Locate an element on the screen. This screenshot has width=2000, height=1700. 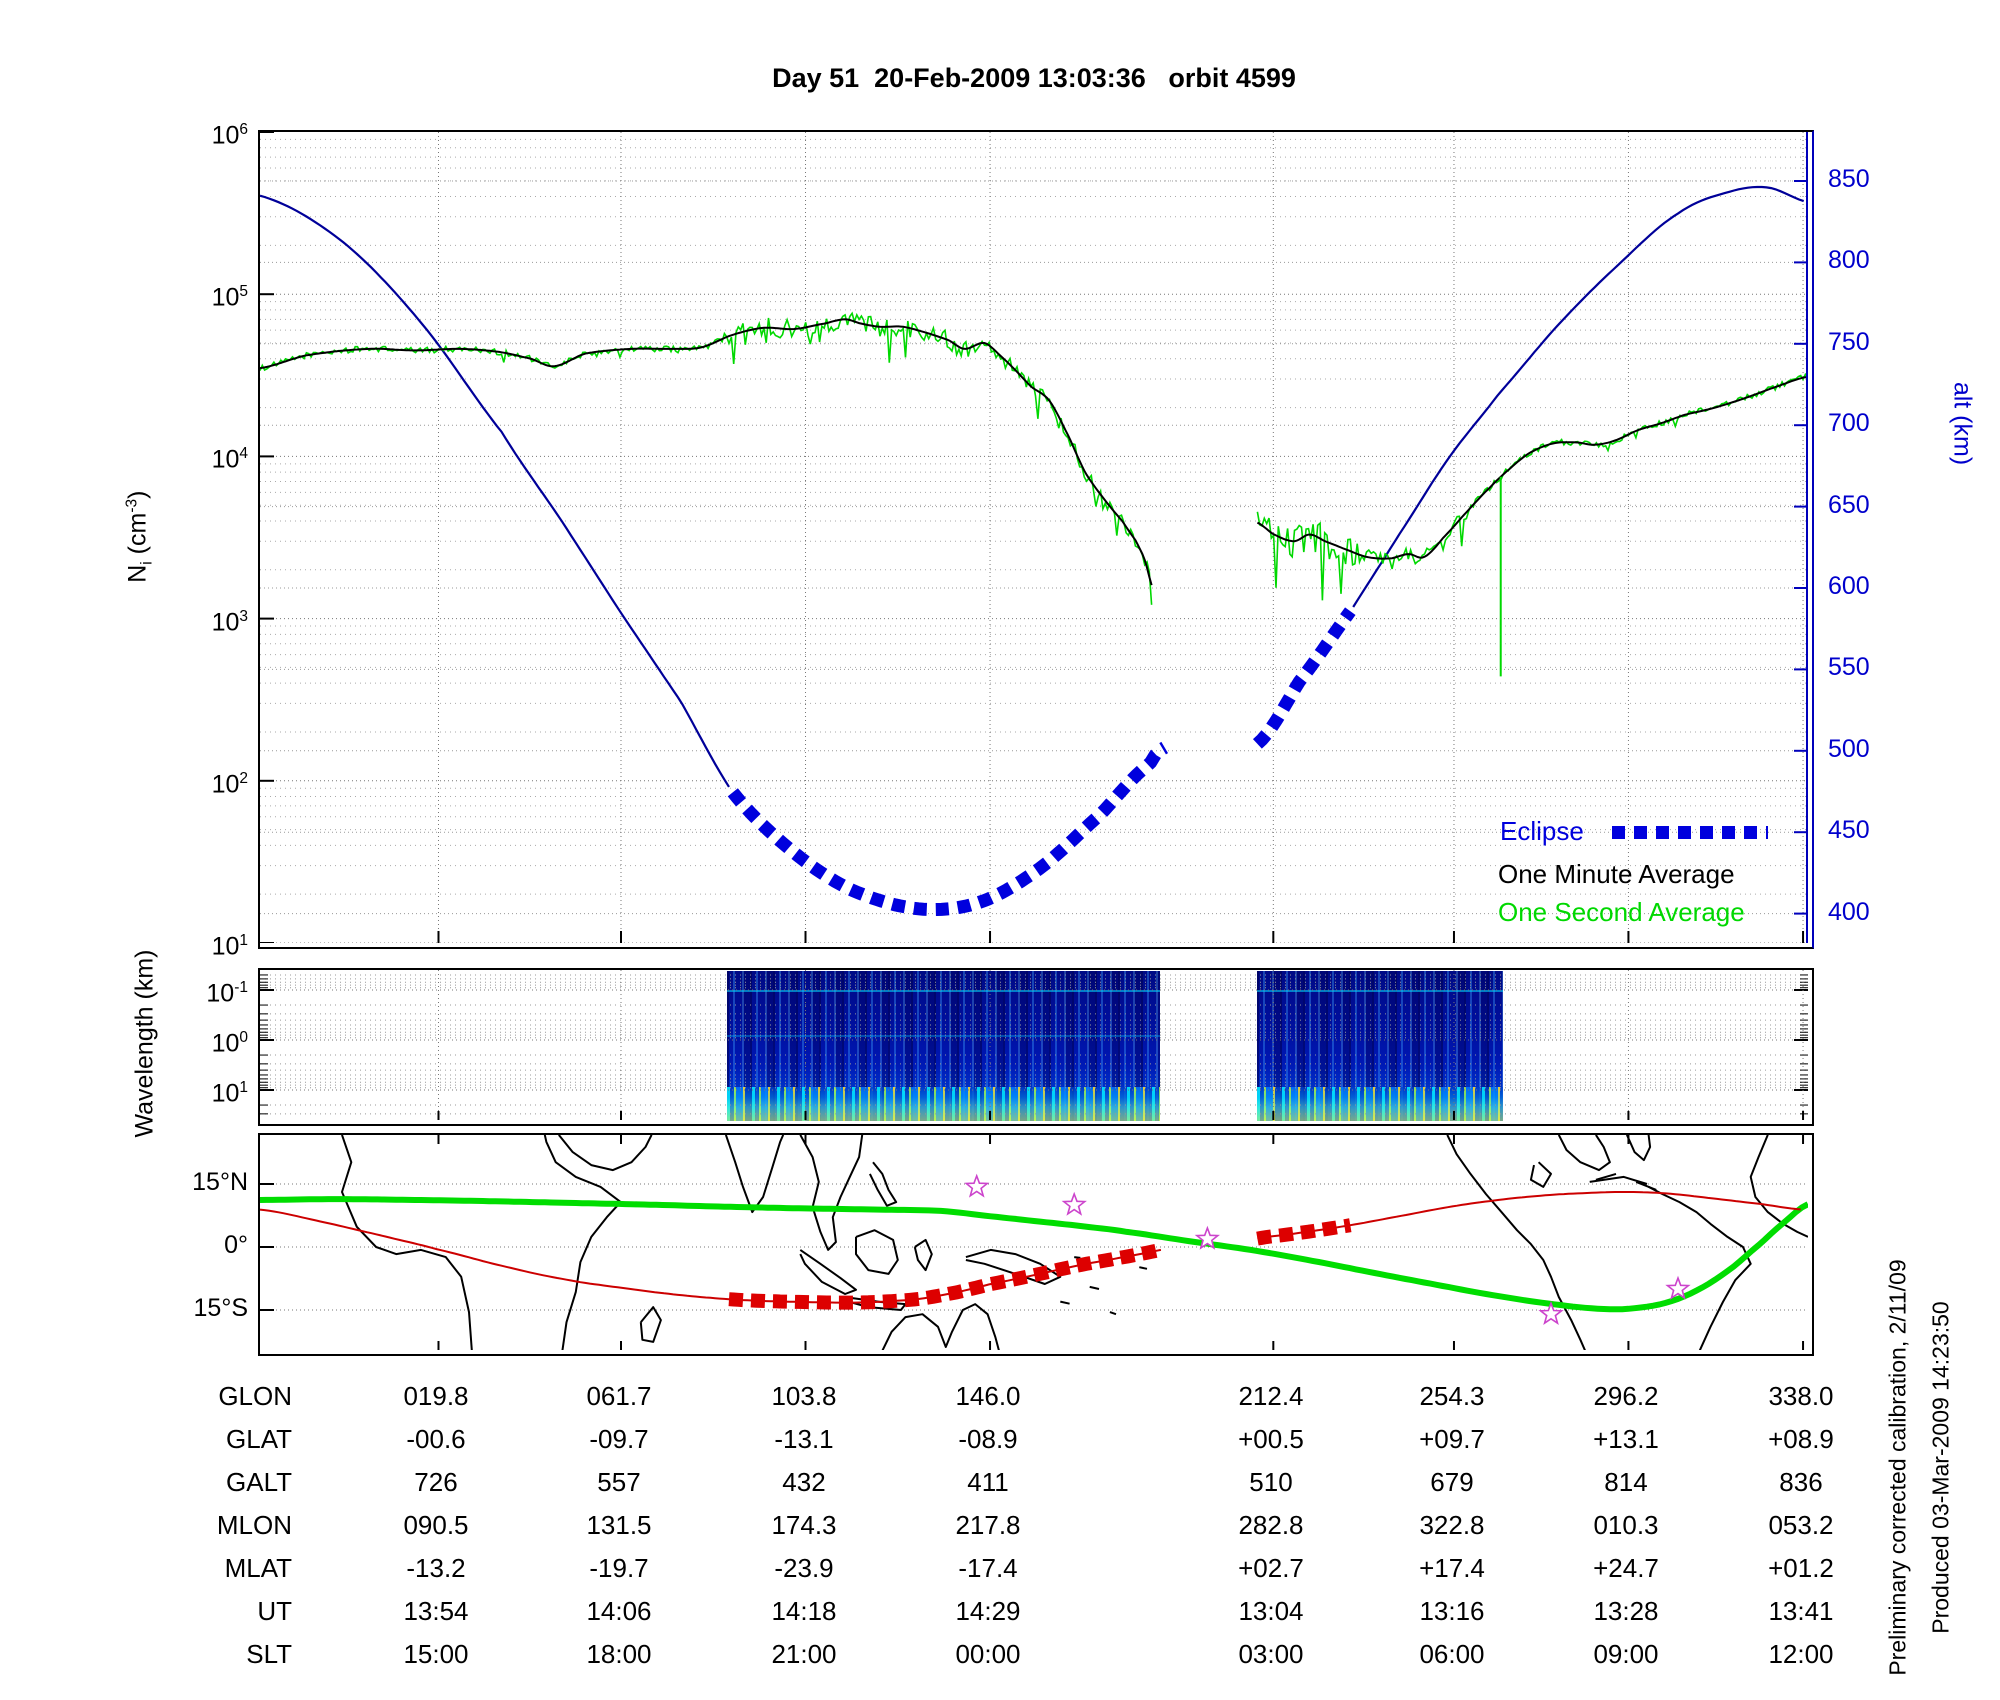
table-cell-mlon: 322.8 is located at coordinates (1452, 1525).